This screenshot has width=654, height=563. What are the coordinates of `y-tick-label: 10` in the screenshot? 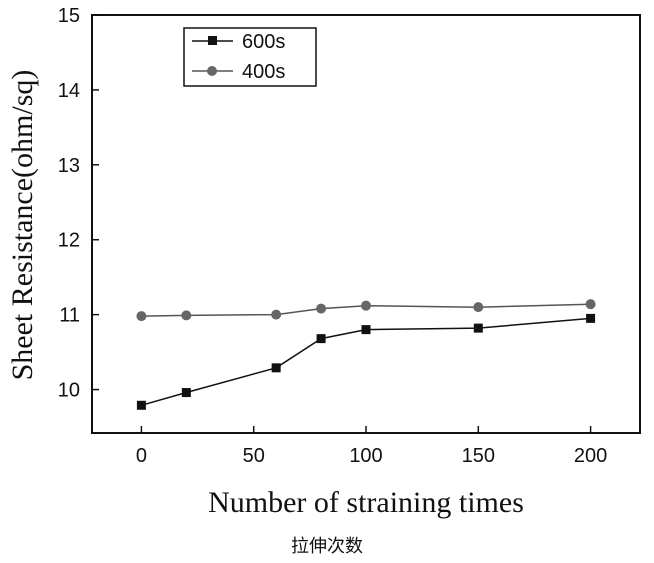 It's located at (69, 391).